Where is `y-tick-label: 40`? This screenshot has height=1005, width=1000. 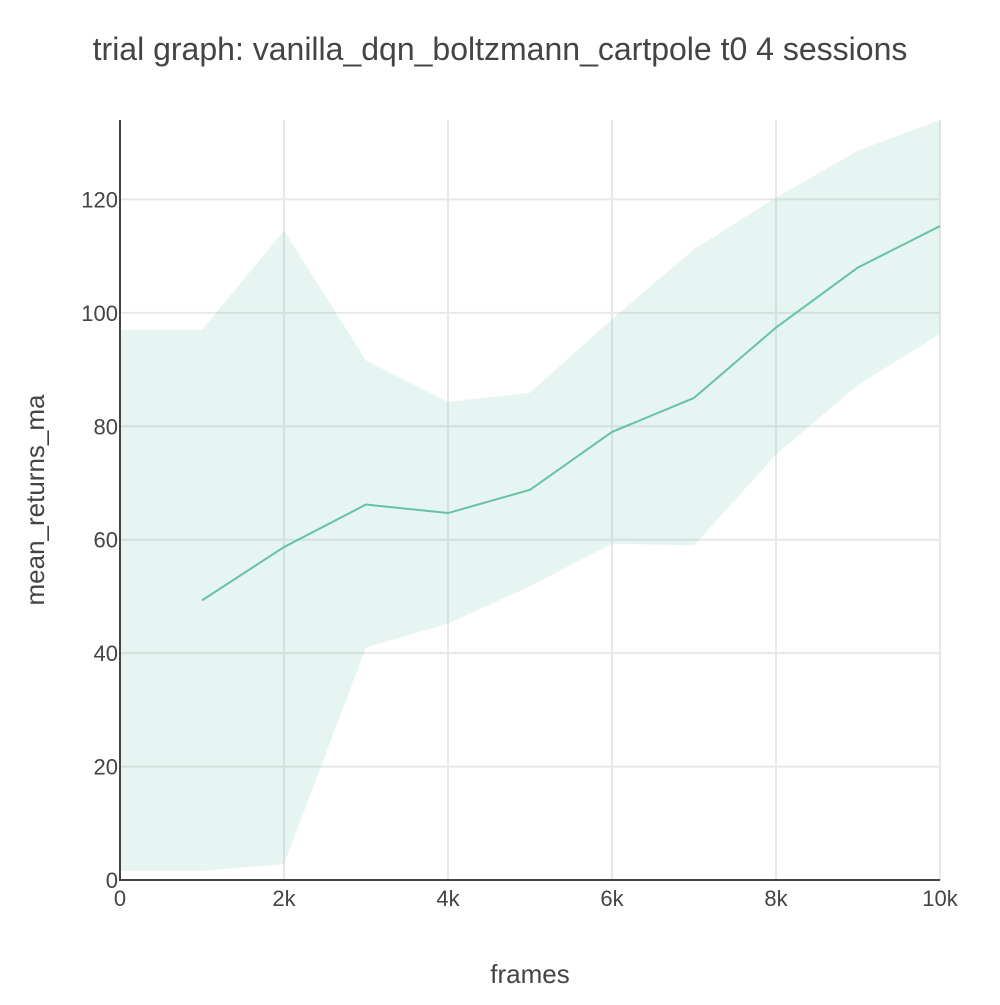 y-tick-label: 40 is located at coordinates (106, 653).